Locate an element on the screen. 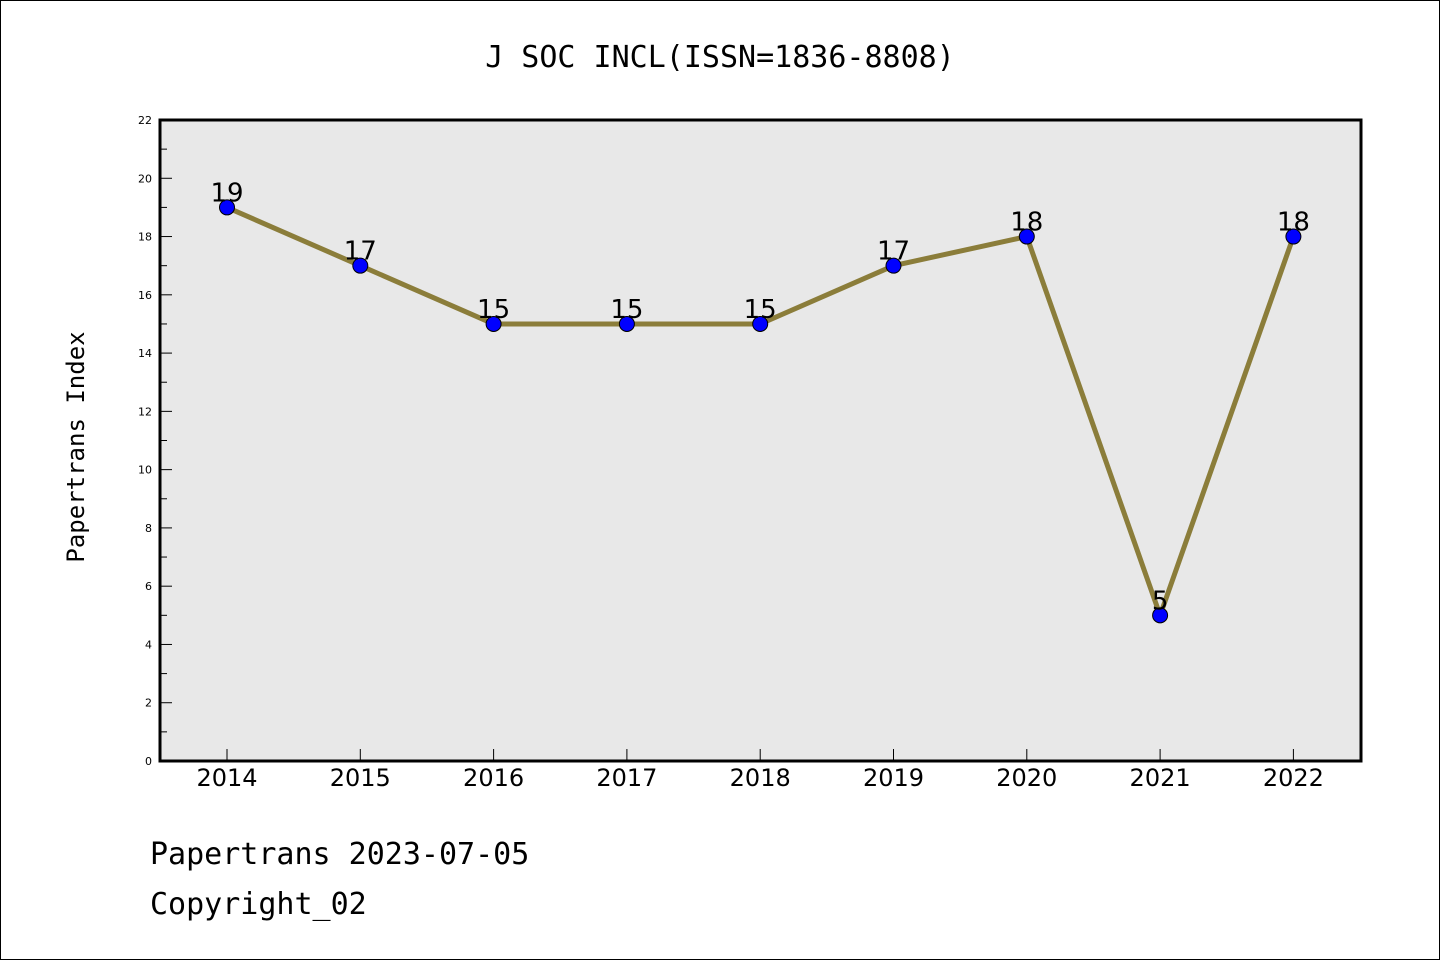 Image resolution: width=1440 pixels, height=960 pixels. y-tick-label: 6 is located at coordinates (148, 586).